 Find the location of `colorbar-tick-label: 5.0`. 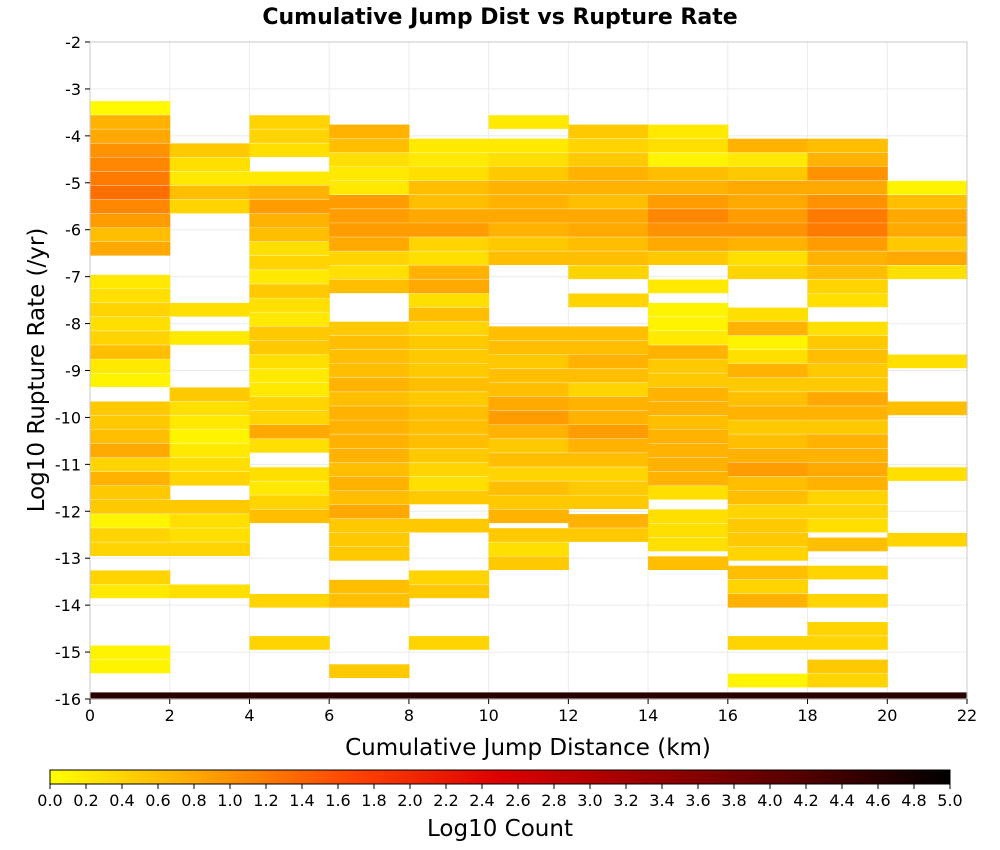

colorbar-tick-label: 5.0 is located at coordinates (949, 800).